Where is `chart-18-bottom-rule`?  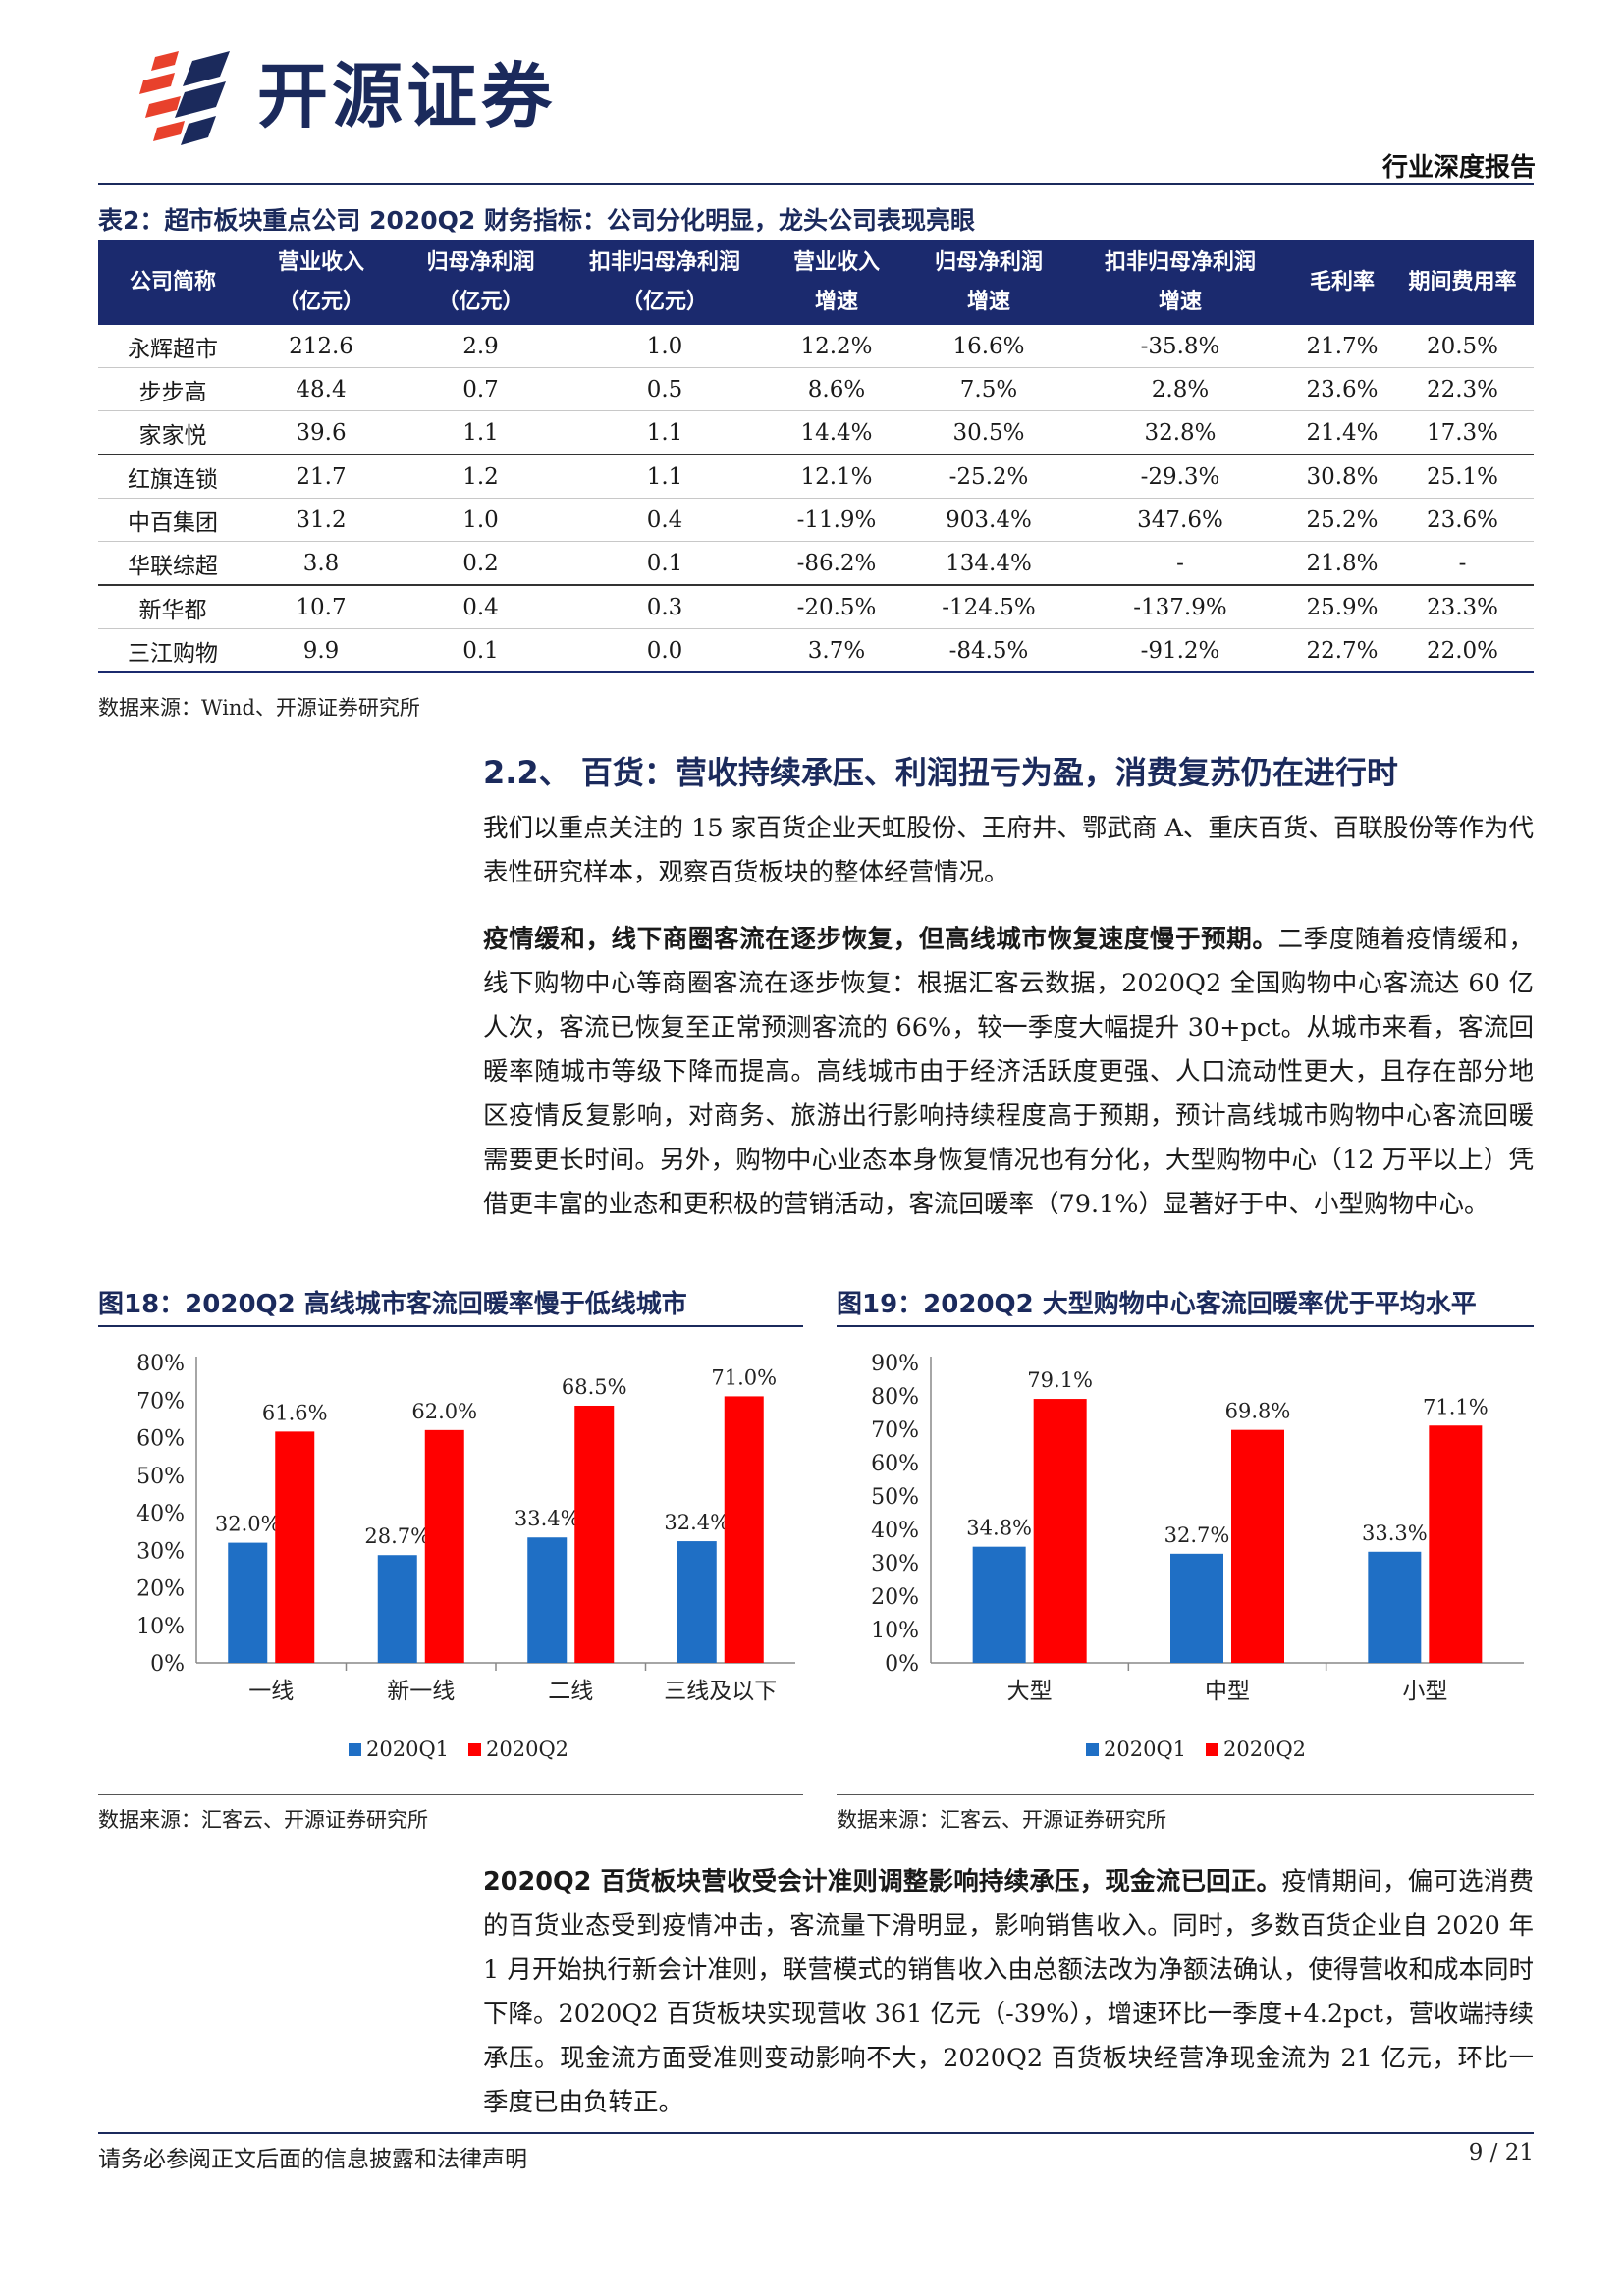 chart-18-bottom-rule is located at coordinates (450, 1795).